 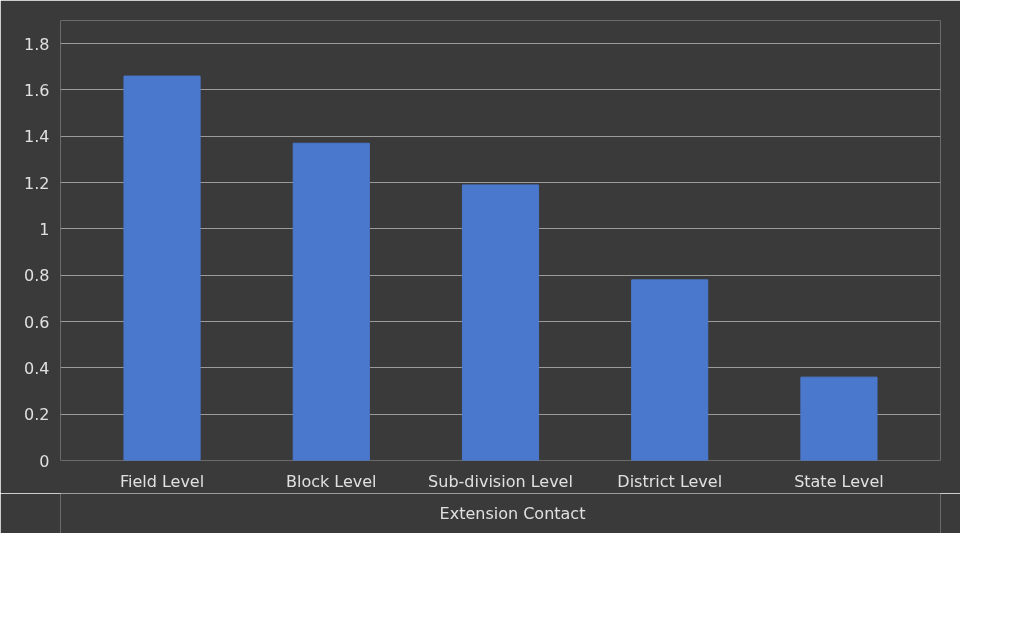 What do you see at coordinates (37, 368) in the screenshot?
I see `y-tick-label: 0.4` at bounding box center [37, 368].